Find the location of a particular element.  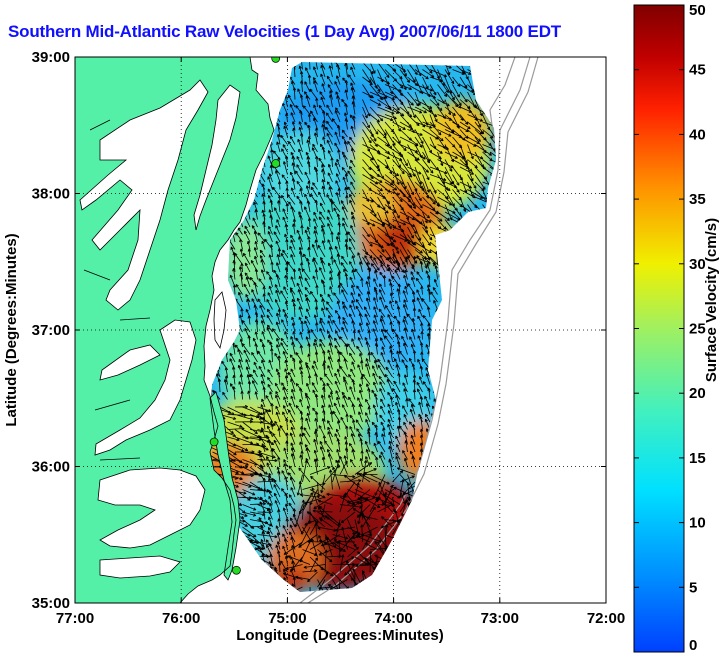

y-tick-label: 38:00 is located at coordinates (51, 194).